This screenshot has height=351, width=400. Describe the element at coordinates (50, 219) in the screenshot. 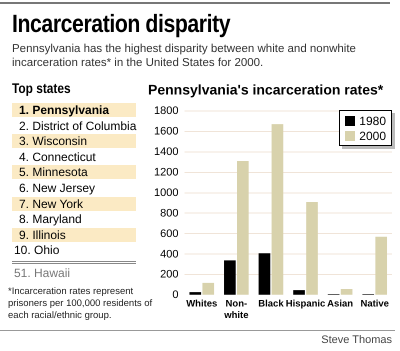

I see `text: 8. Maryland` at that location.